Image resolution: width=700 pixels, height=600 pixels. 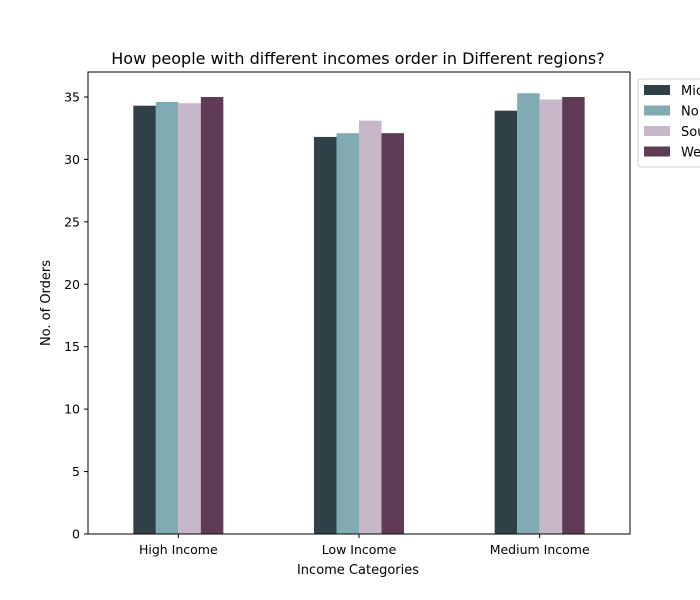 What do you see at coordinates (72, 409) in the screenshot?
I see `y-tick-label: 10` at bounding box center [72, 409].